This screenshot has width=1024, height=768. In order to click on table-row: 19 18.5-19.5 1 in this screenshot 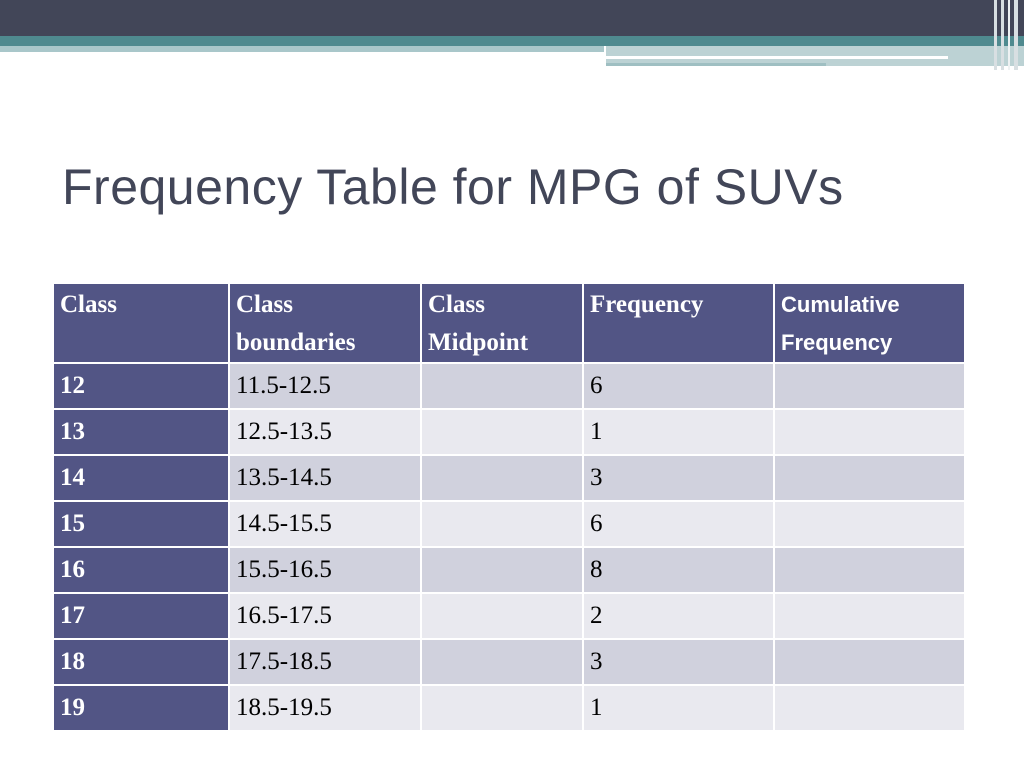, I will do `click(509, 708)`.